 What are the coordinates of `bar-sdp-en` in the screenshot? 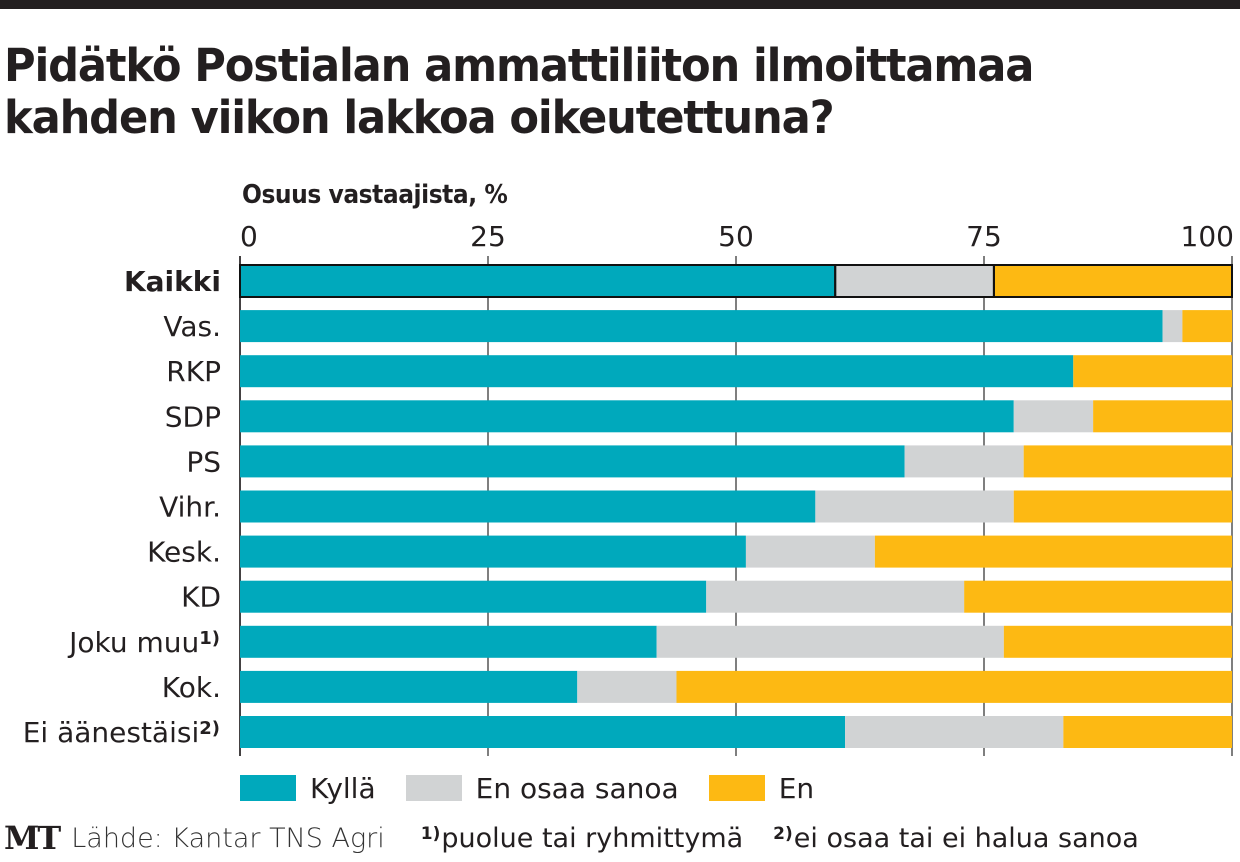 It's located at (1162, 416).